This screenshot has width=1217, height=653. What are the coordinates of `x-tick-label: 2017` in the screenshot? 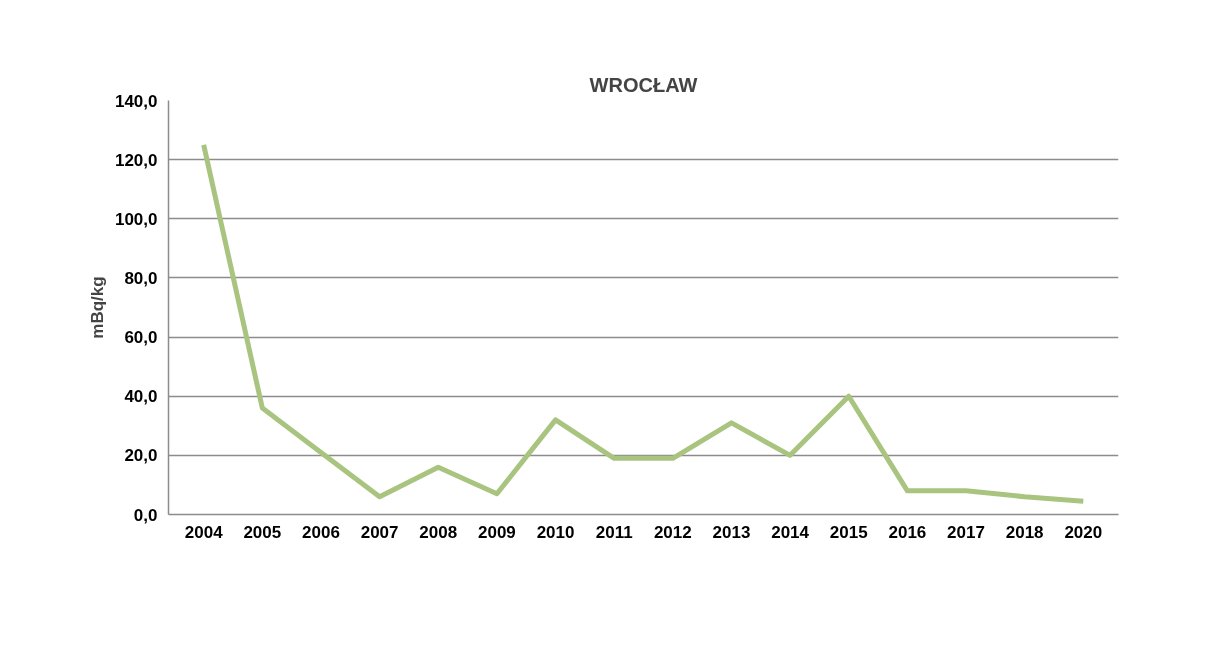 It's located at (966, 532).